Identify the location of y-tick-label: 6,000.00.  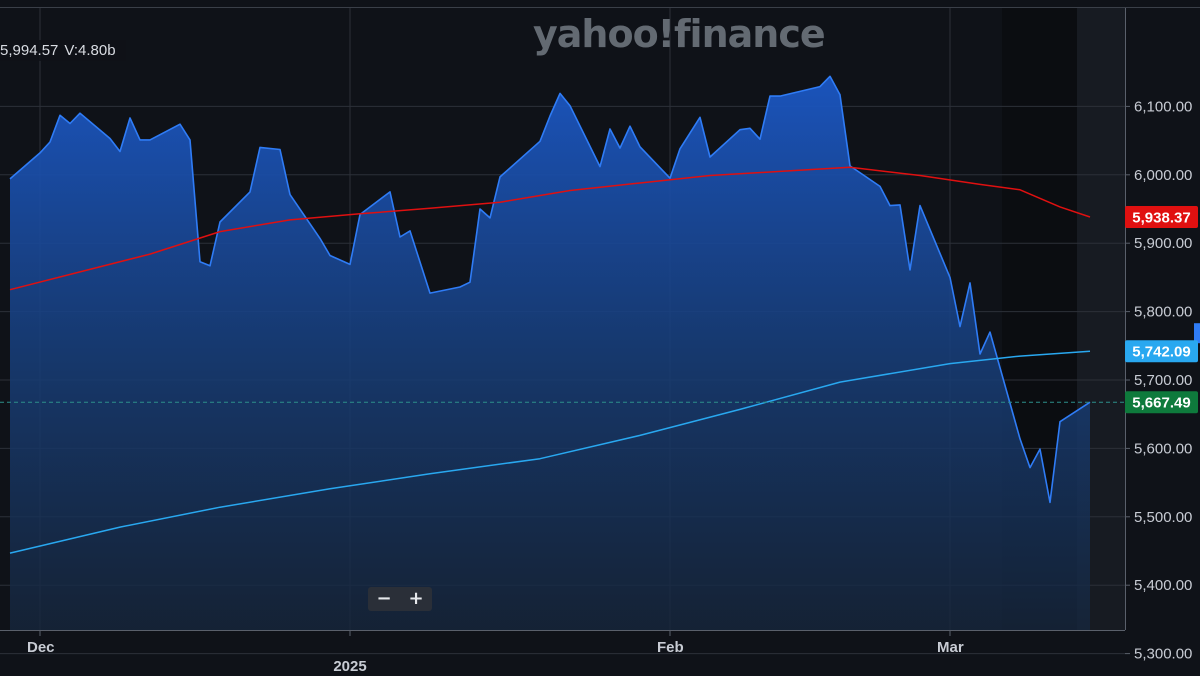
(1163, 175).